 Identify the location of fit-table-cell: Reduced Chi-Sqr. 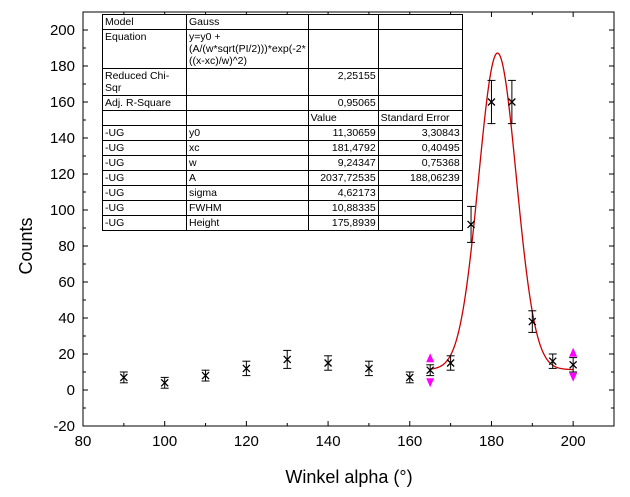
(144, 82).